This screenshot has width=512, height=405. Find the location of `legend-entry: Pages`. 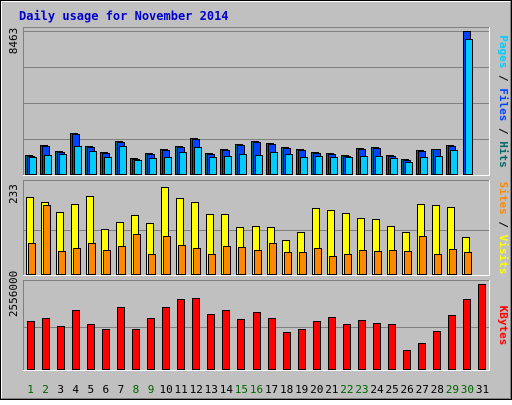

legend-entry: Pages is located at coordinates (503, 51).